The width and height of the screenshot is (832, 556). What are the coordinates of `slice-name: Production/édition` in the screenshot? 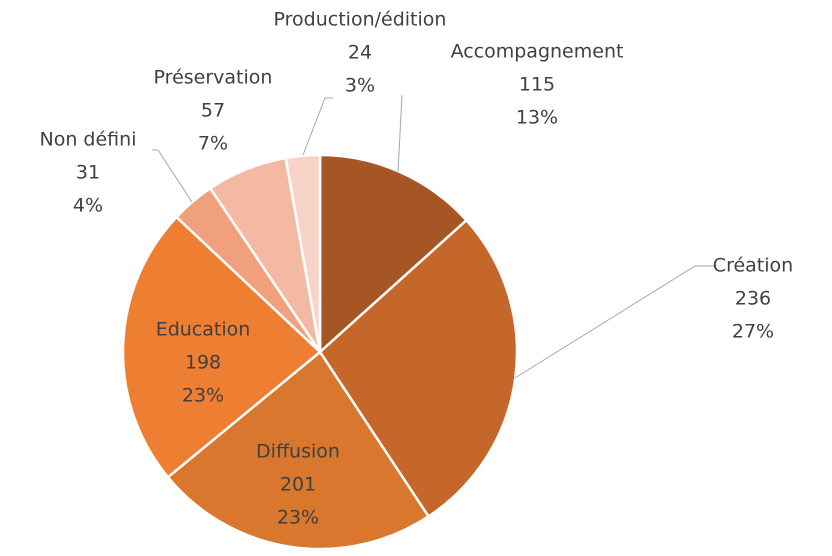 It's located at (360, 20).